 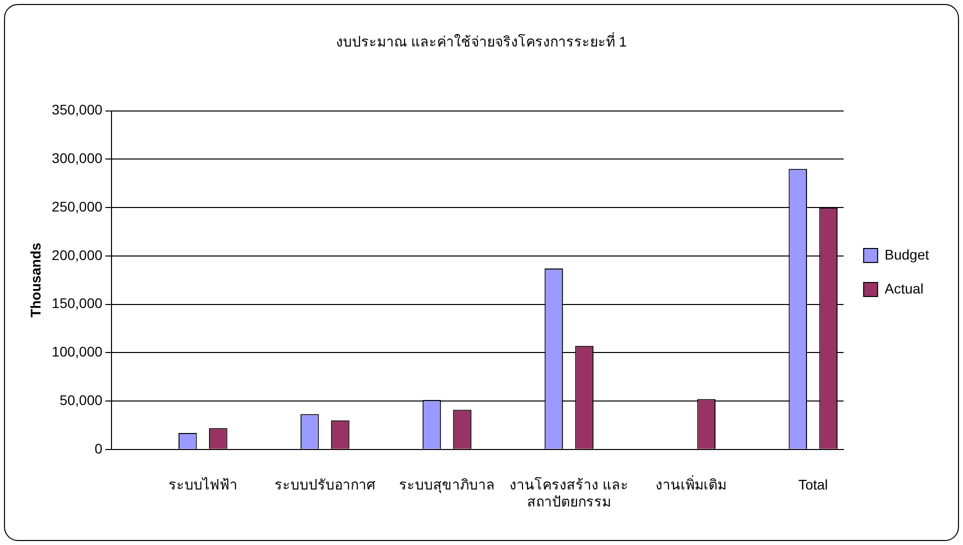 What do you see at coordinates (481, 41) in the screenshot?
I see `chart-title: งบประมาณ และค่าใช้จ่ายจริงโครงการระยะที่ 1` at bounding box center [481, 41].